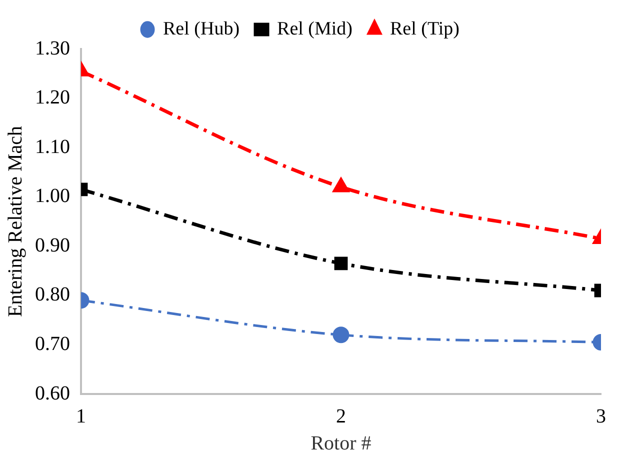  What do you see at coordinates (201, 29) in the screenshot?
I see `legend-label: Rel (Hub)` at bounding box center [201, 29].